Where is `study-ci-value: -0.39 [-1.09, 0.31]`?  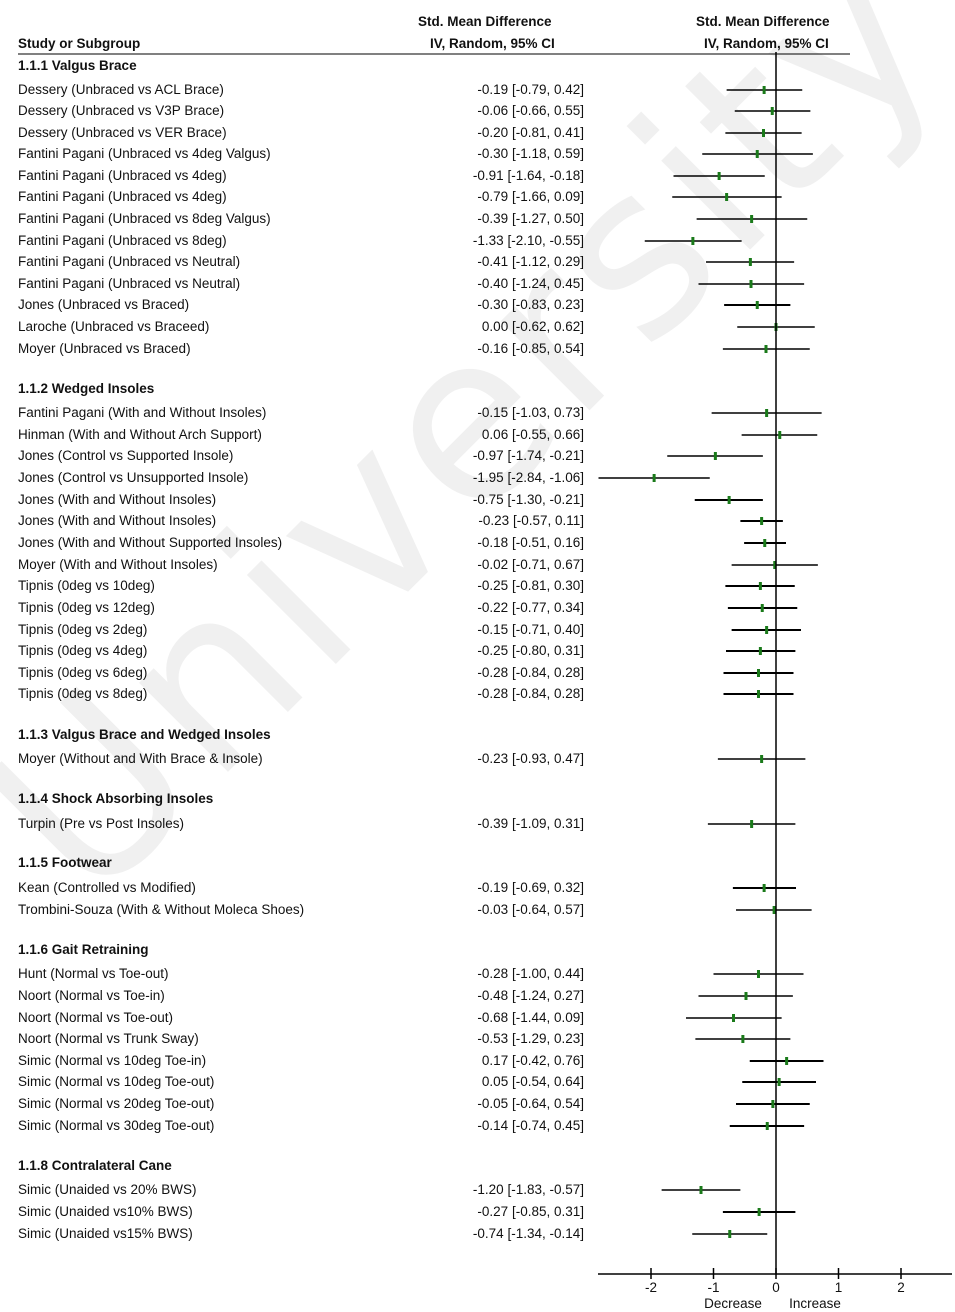 study-ci-value: -0.39 [-1.09, 0.31] is located at coordinates (530, 823).